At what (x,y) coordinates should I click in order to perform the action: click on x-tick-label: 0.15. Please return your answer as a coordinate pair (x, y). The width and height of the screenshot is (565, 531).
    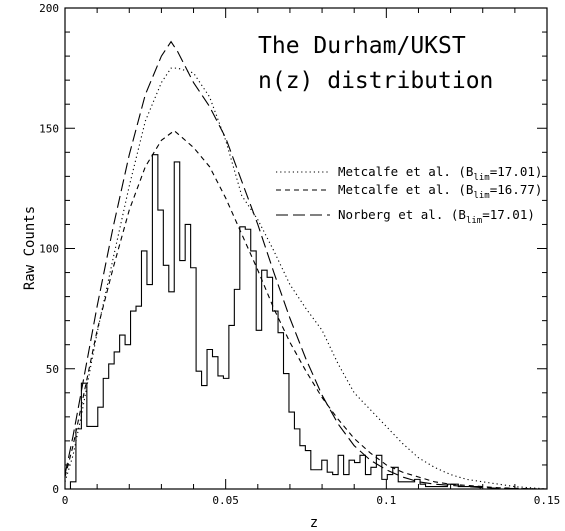
    Looking at the image, I should click on (547, 500).